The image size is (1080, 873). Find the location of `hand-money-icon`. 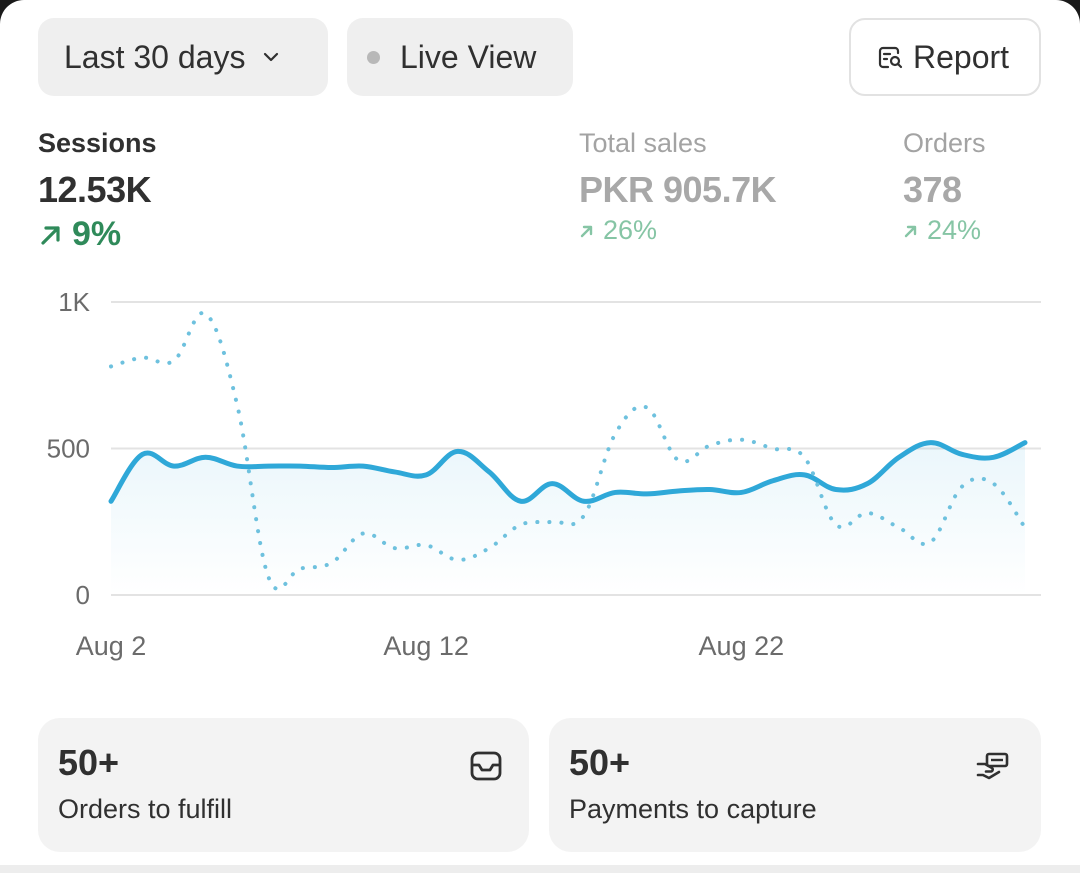

hand-money-icon is located at coordinates (992, 766).